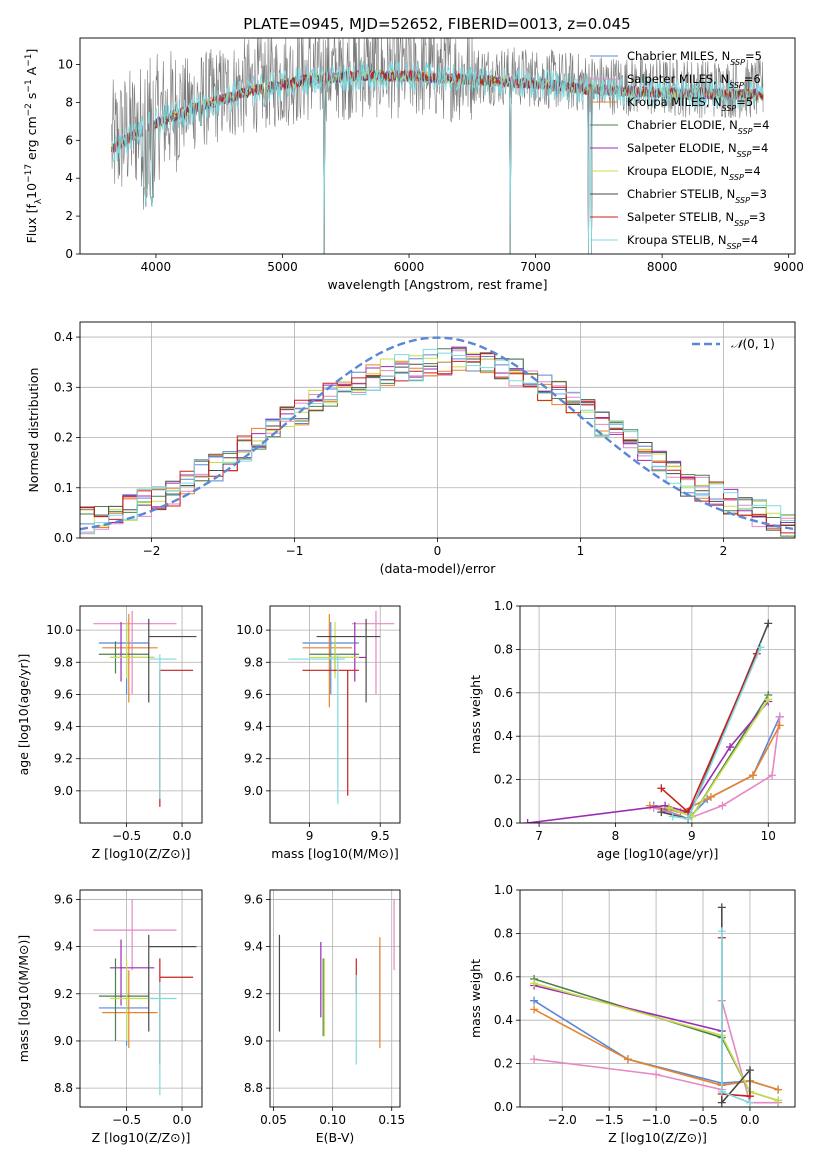  I want to click on legend-label: Salpeter ELODIE, NSSP=4, so click(697, 150).